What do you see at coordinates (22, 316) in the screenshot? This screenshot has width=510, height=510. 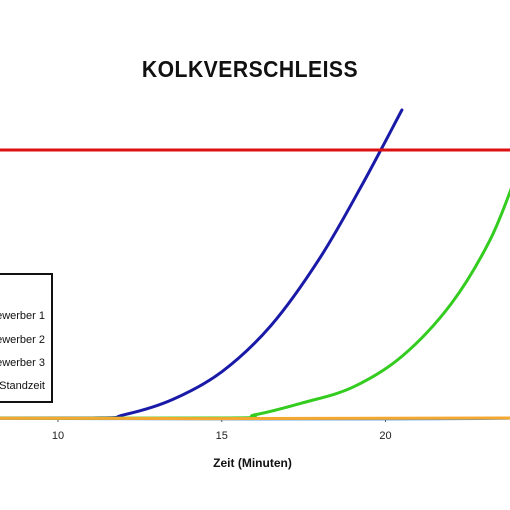 I see `legend-item-bewerber-1: Bewerber 1` at bounding box center [22, 316].